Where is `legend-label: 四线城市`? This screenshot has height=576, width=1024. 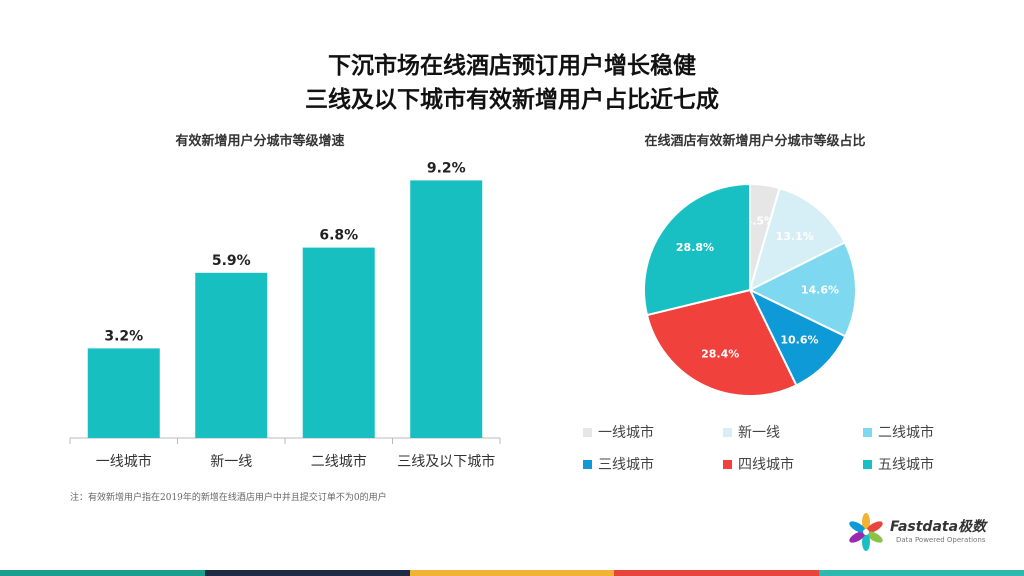
legend-label: 四线城市 is located at coordinates (766, 465).